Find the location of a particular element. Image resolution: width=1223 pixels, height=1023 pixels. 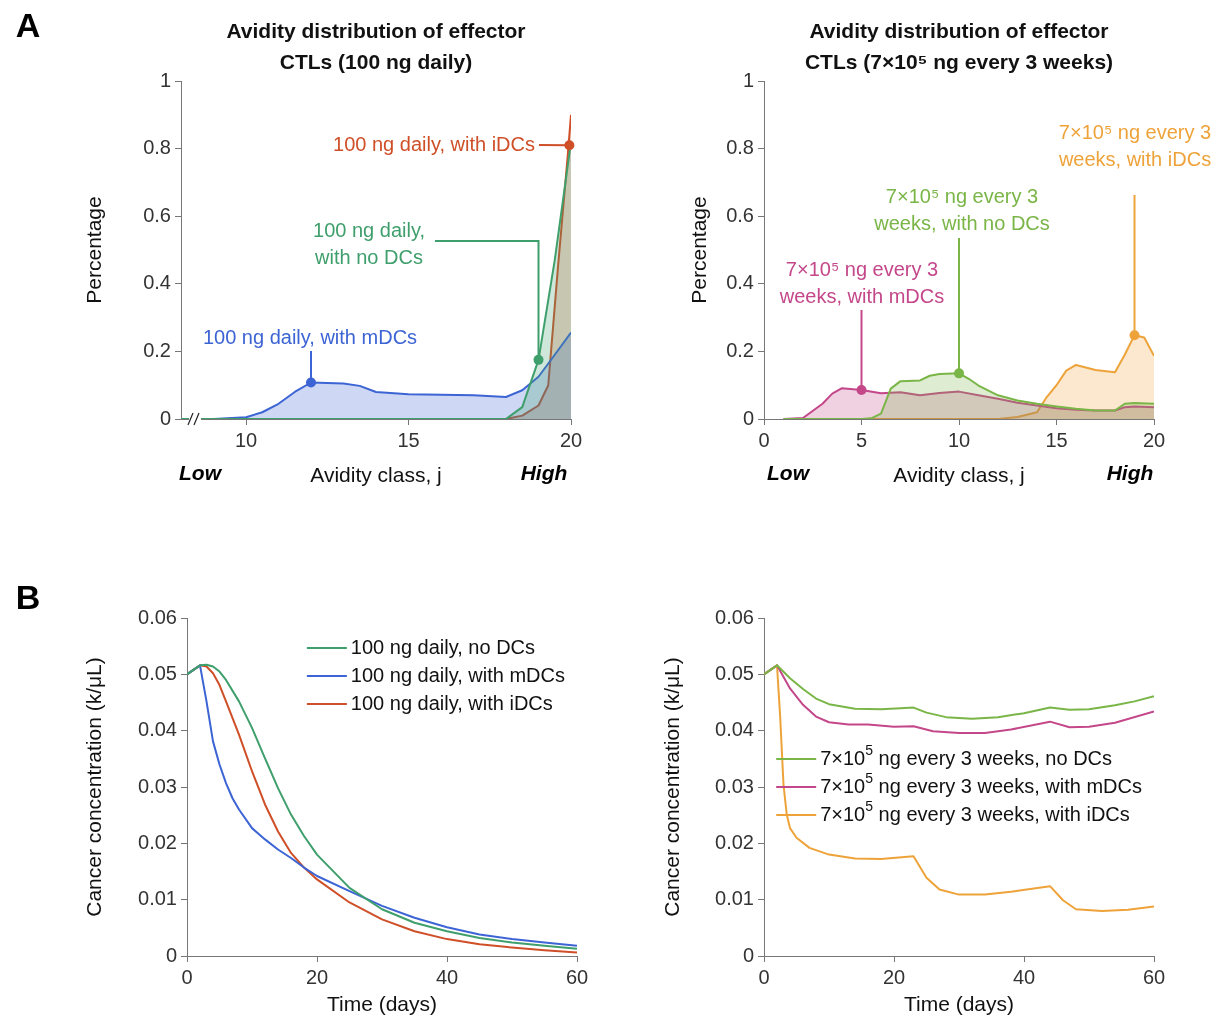

annotation: 7×10⁵ ng every 3 weeks, with no DCs is located at coordinates (961, 209).